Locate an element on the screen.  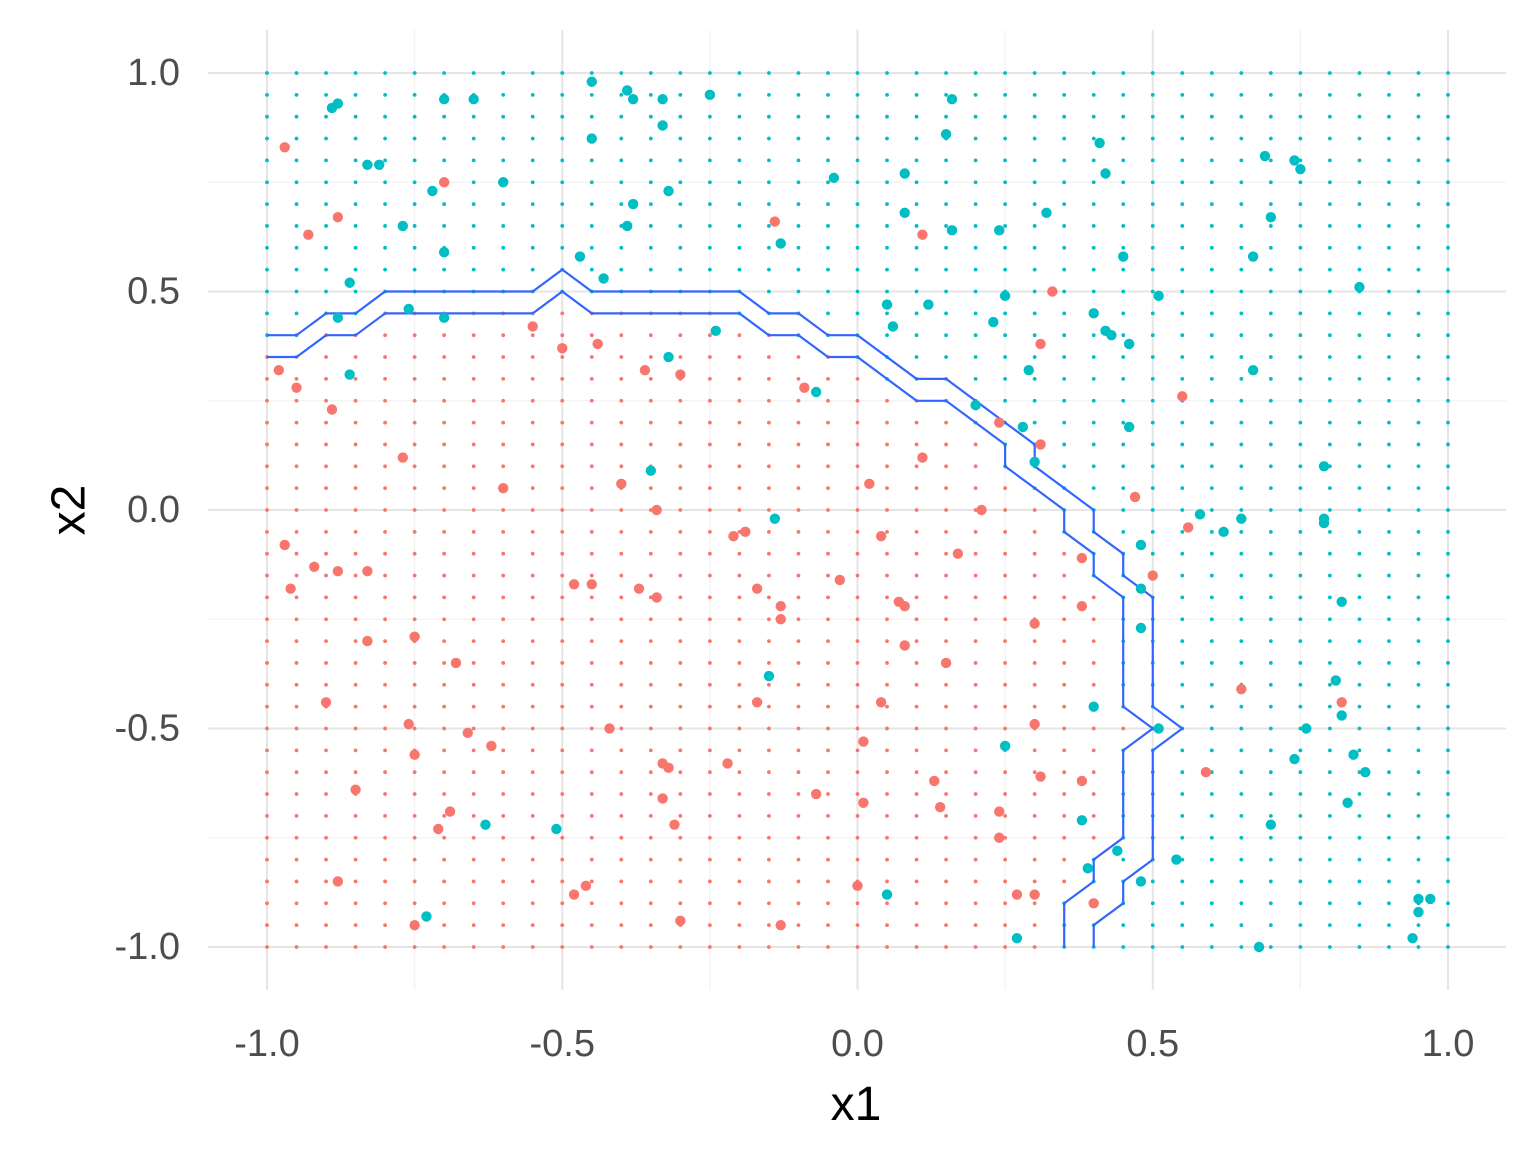
y-tick-label: 1.0 is located at coordinates (153, 73).